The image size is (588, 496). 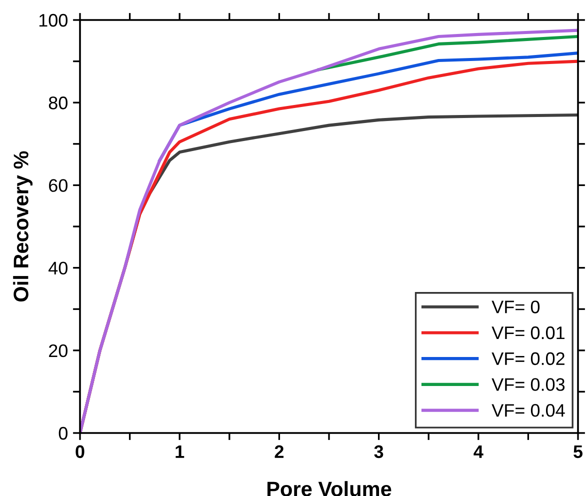 What do you see at coordinates (58, 103) in the screenshot?
I see `y-tick-label: 80` at bounding box center [58, 103].